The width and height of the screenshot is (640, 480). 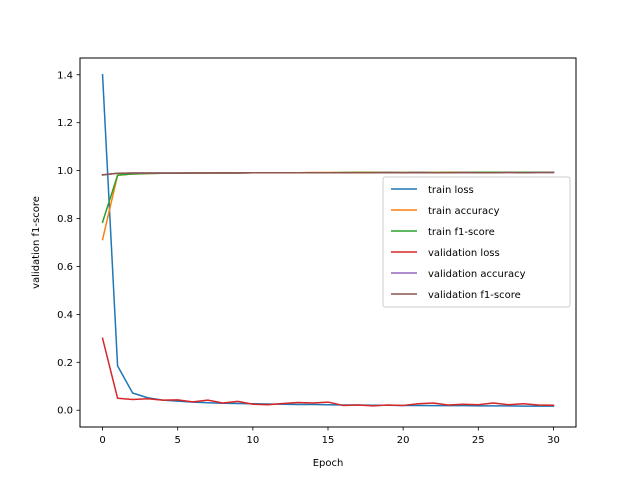 What do you see at coordinates (464, 211) in the screenshot?
I see `legend-label-1: train accuracy` at bounding box center [464, 211].